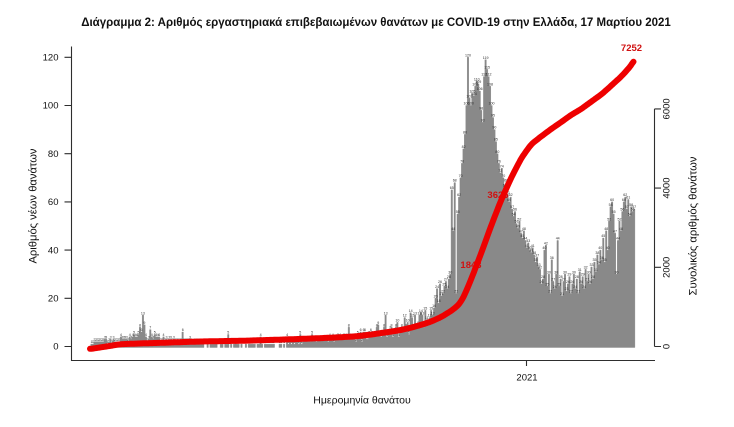 The width and height of the screenshot is (734, 427). I want to click on svg-text: 98, so click(481, 108).